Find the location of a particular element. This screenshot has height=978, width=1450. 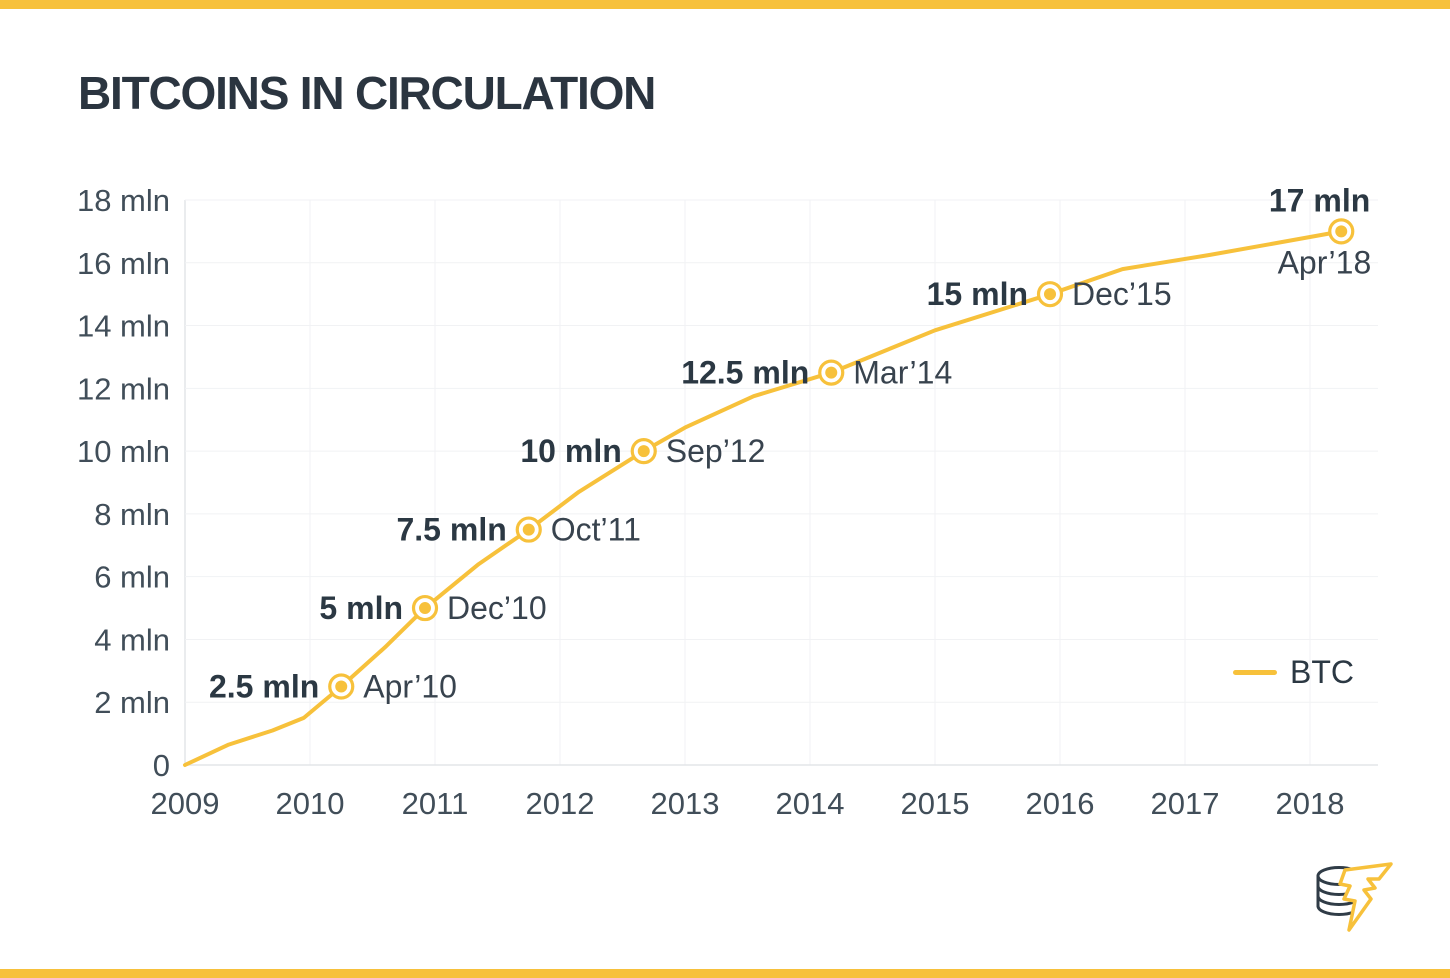

x-tick-label: 2009 is located at coordinates (185, 803).